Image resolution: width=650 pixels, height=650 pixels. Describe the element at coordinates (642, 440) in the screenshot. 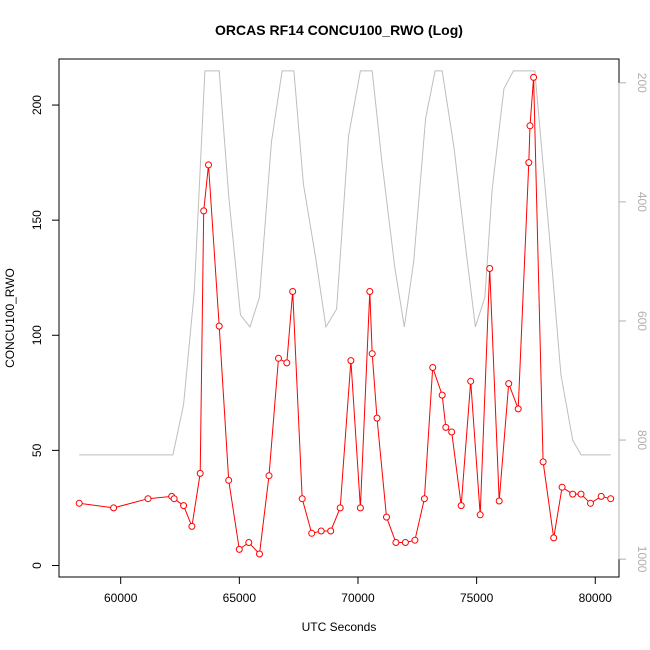

I see `y2-tick-label: 800` at that location.